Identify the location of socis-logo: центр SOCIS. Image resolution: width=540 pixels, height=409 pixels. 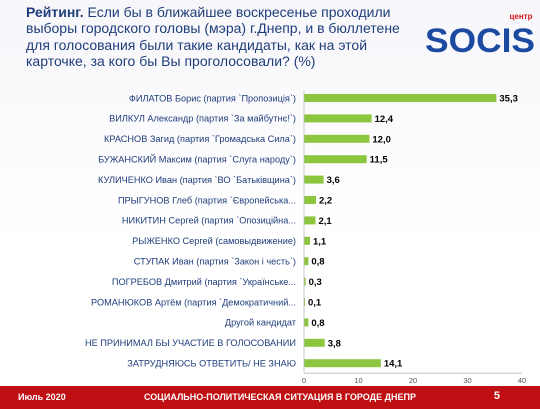
(480, 35).